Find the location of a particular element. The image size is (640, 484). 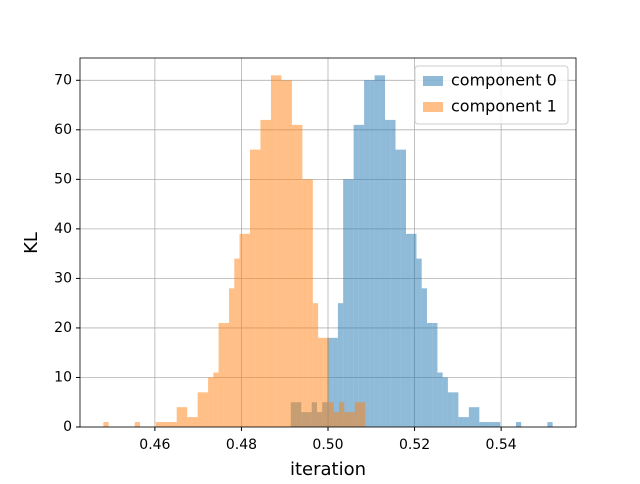

y-tick-label: 20 is located at coordinates (63, 328).